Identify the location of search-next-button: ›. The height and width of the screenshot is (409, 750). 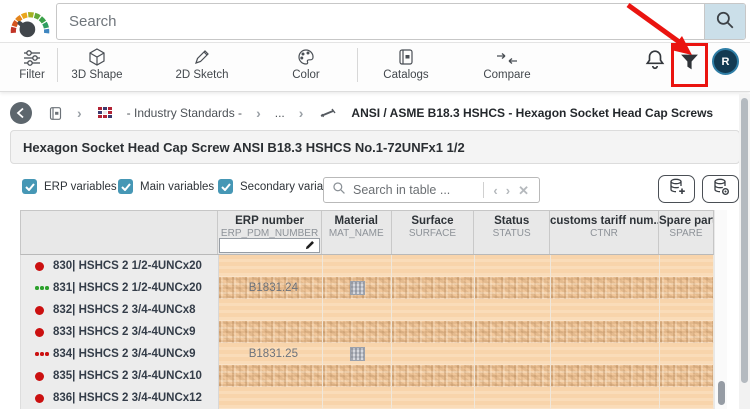
(508, 190).